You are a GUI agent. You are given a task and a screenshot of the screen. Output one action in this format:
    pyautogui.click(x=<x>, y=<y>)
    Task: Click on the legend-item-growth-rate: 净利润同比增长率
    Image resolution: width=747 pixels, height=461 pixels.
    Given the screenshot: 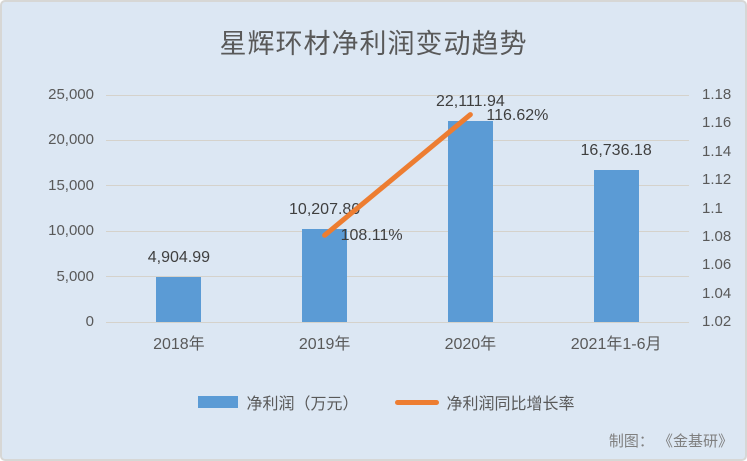 What is the action you would take?
    pyautogui.click(x=484, y=402)
    